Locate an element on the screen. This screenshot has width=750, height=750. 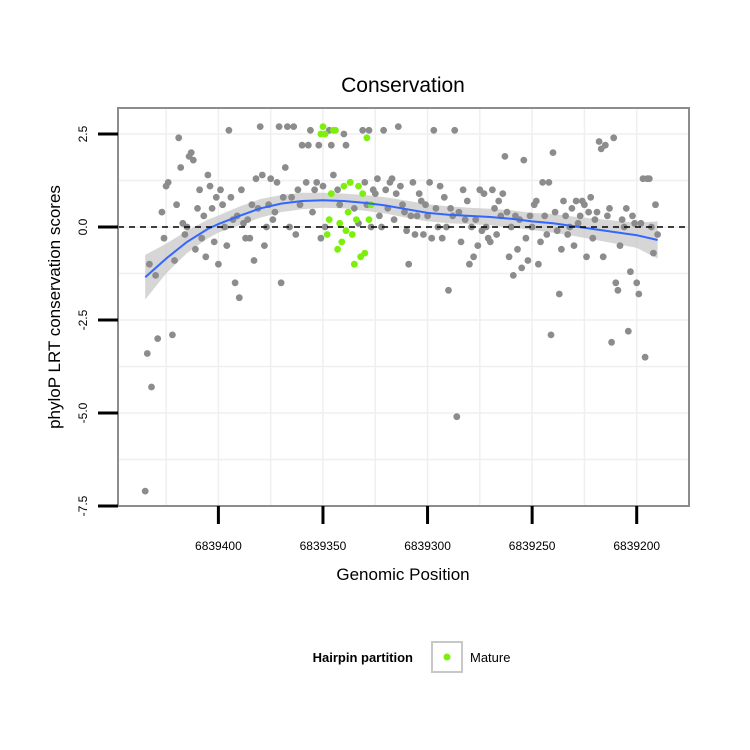
legend-title: Hairpin partition is located at coordinates (363, 657).